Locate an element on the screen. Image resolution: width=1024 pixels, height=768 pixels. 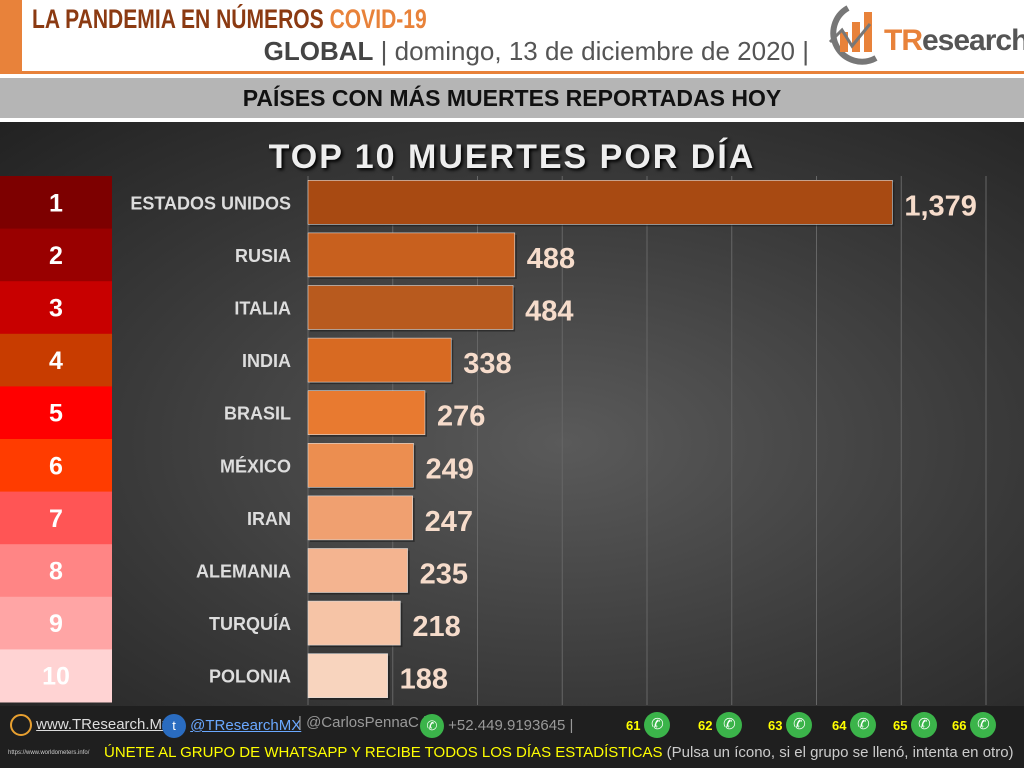
rank-label: 8 is located at coordinates (56, 572).